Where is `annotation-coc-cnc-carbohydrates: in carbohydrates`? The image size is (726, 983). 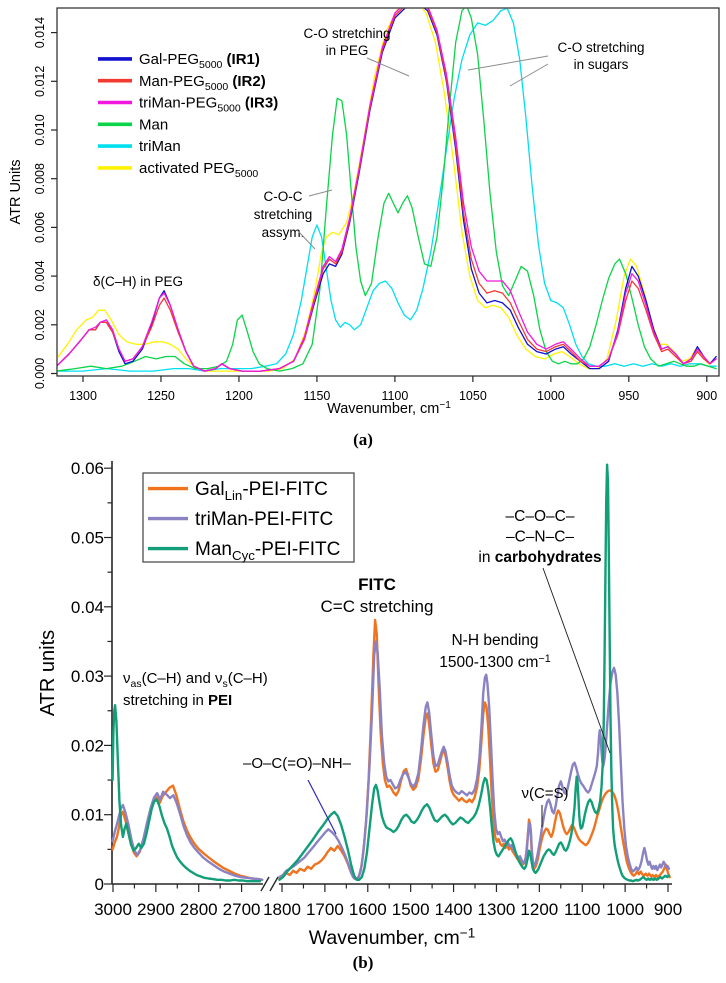
annotation-coc-cnc-carbohydrates: in carbohydrates is located at coordinates (539, 557).